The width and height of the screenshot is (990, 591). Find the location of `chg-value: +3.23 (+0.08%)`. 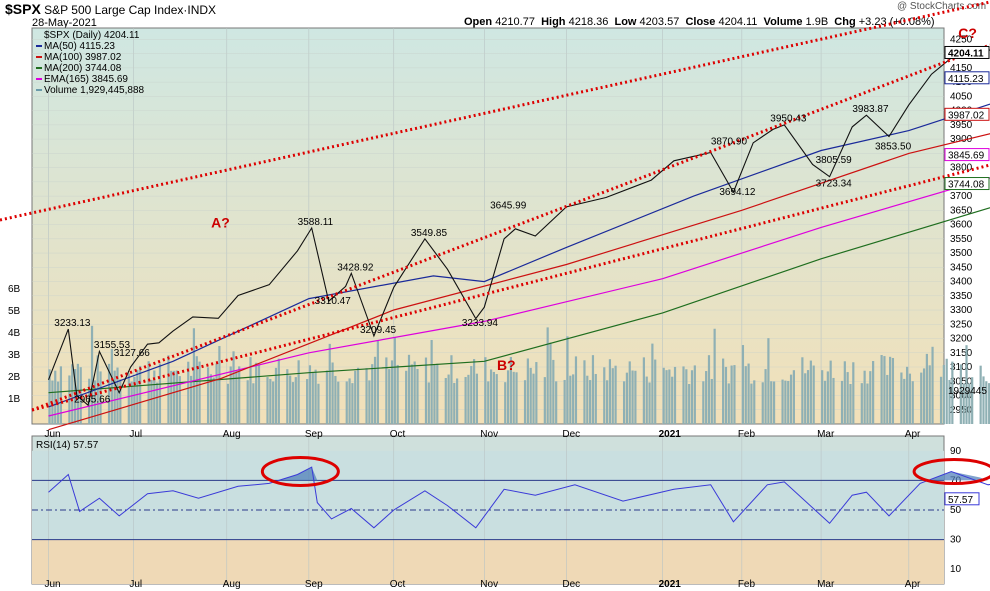

chg-value: +3.23 (+0.08%) is located at coordinates (896, 22).